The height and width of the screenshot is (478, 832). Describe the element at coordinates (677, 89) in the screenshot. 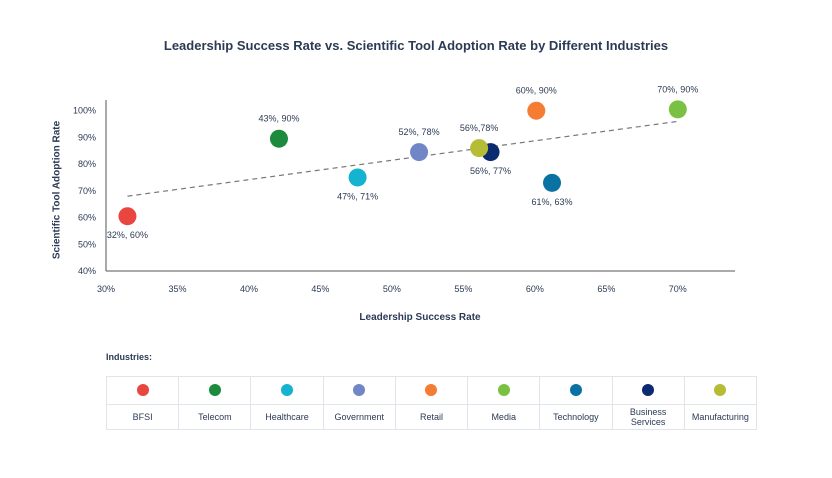

I see `data-label: 70%, 90%` at that location.